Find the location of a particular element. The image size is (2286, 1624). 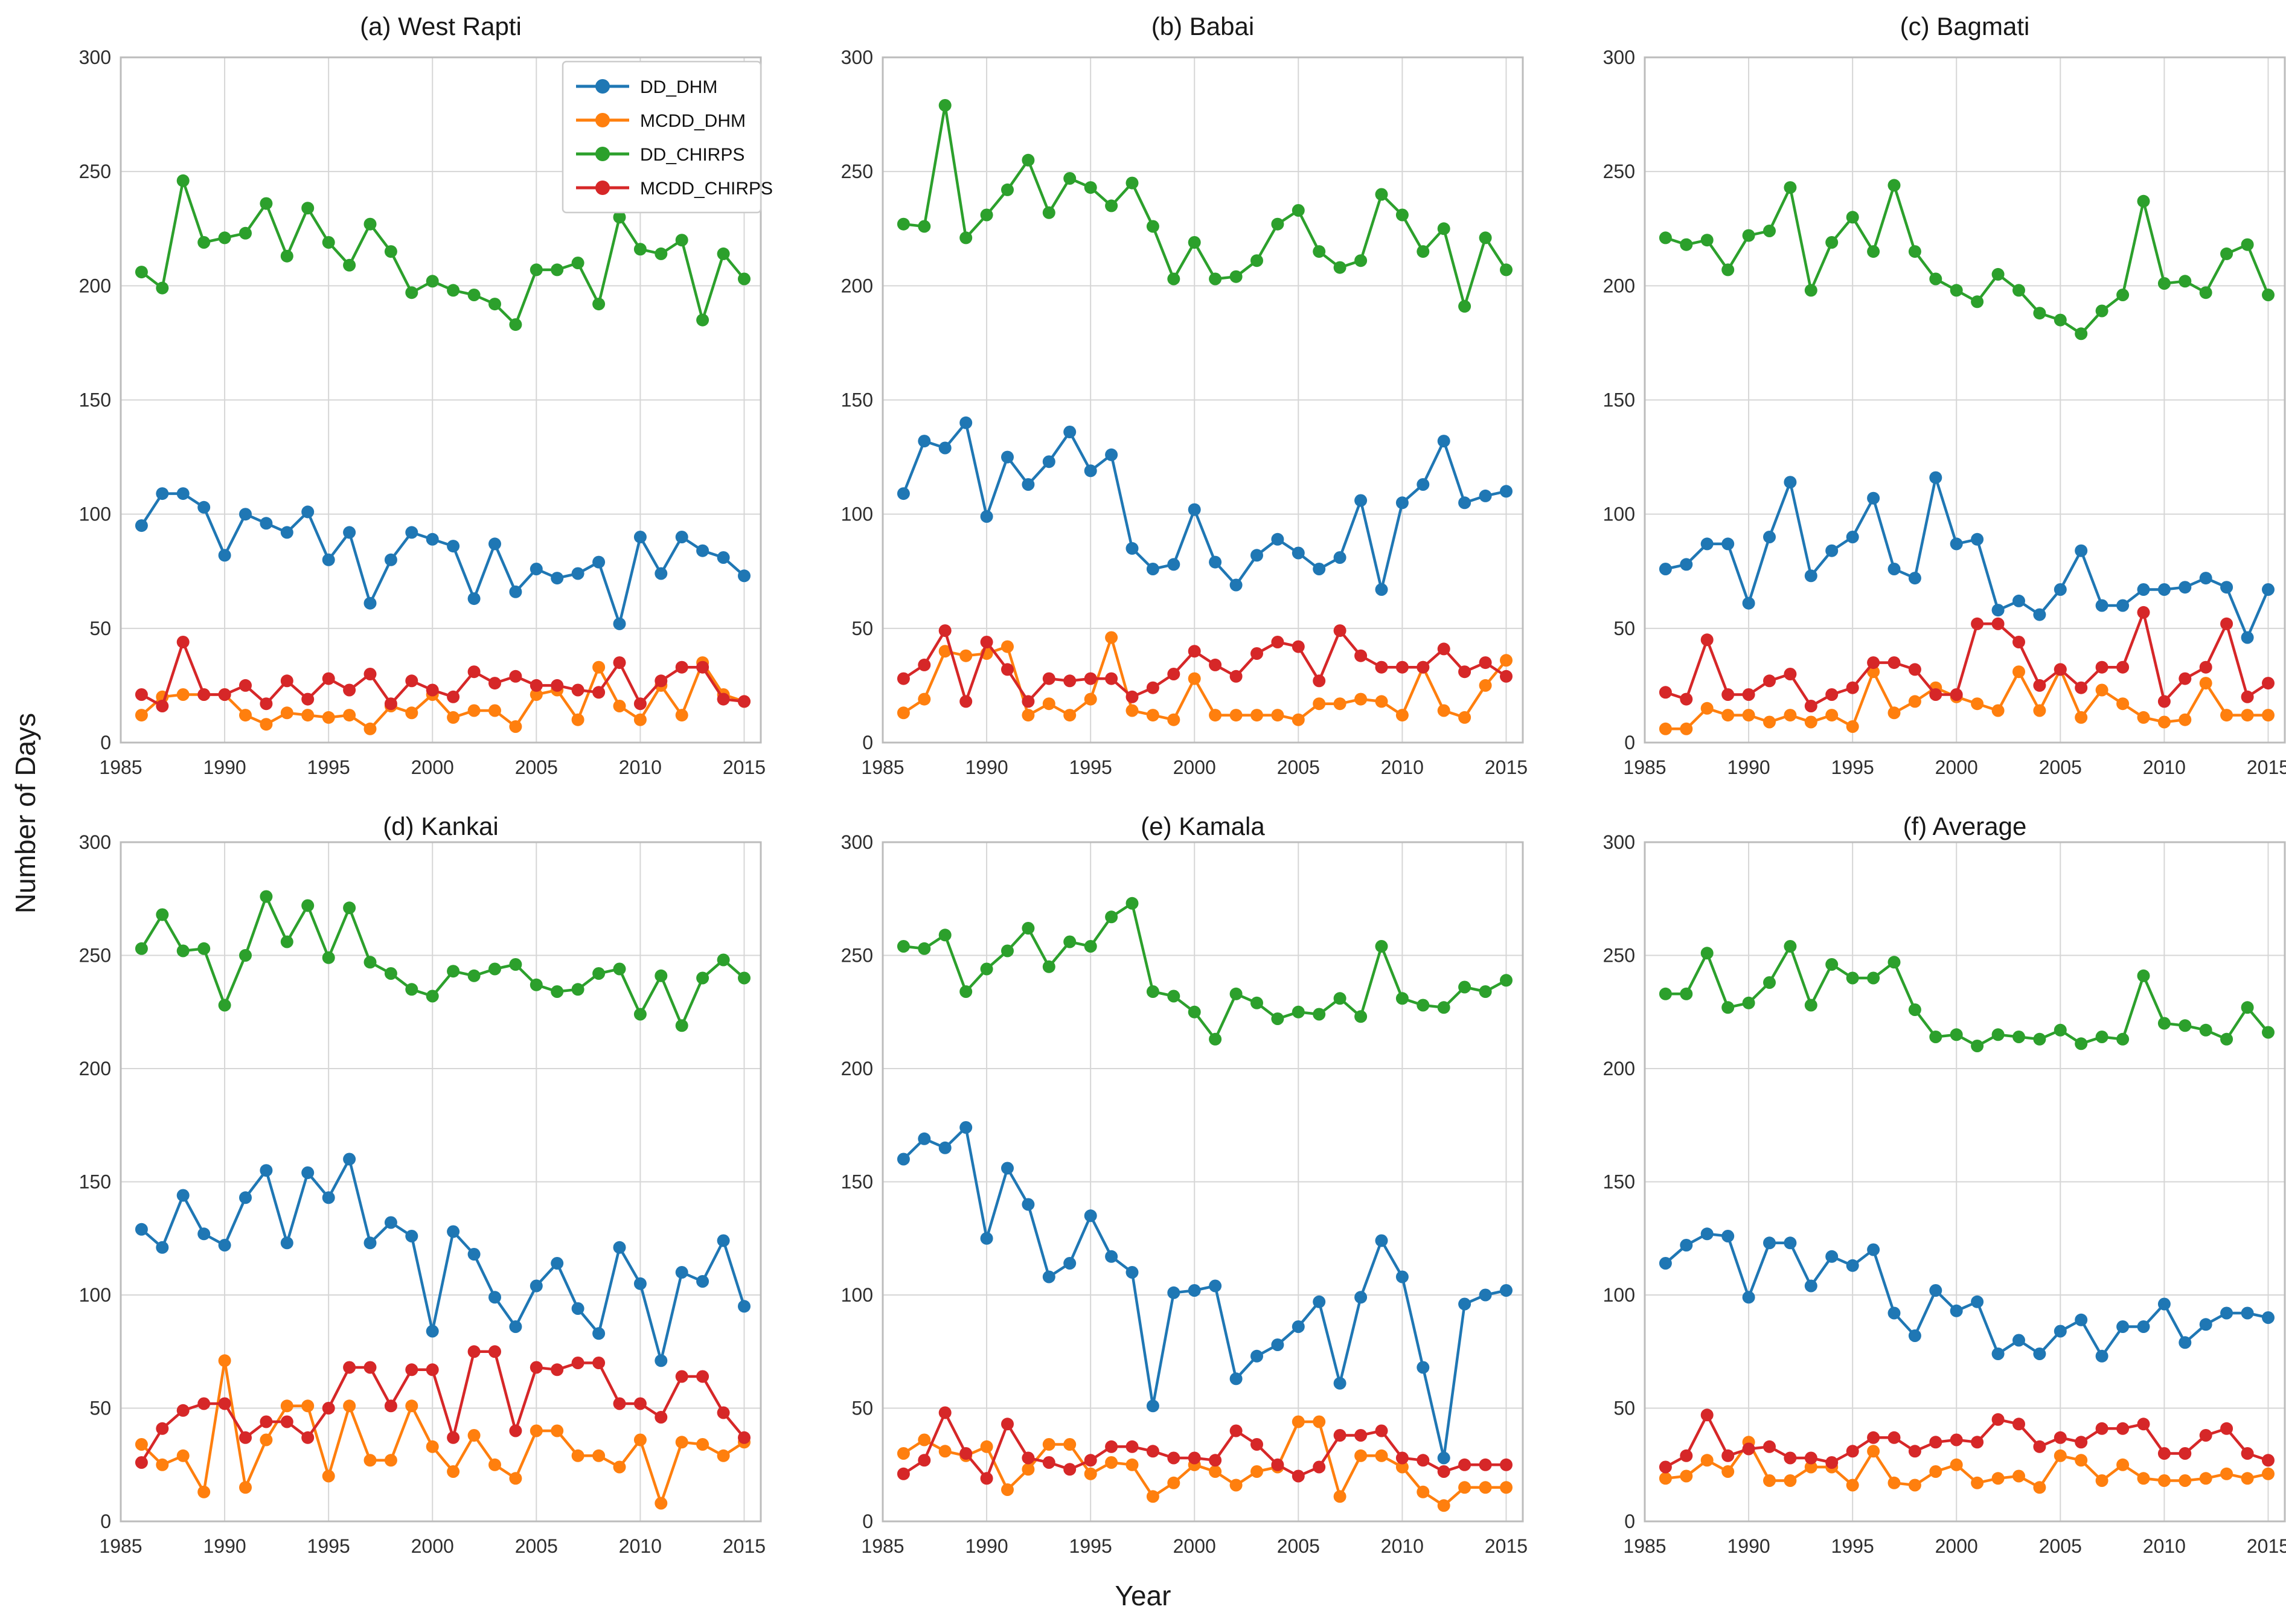

svg-text: 2010 is located at coordinates (640, 1546).